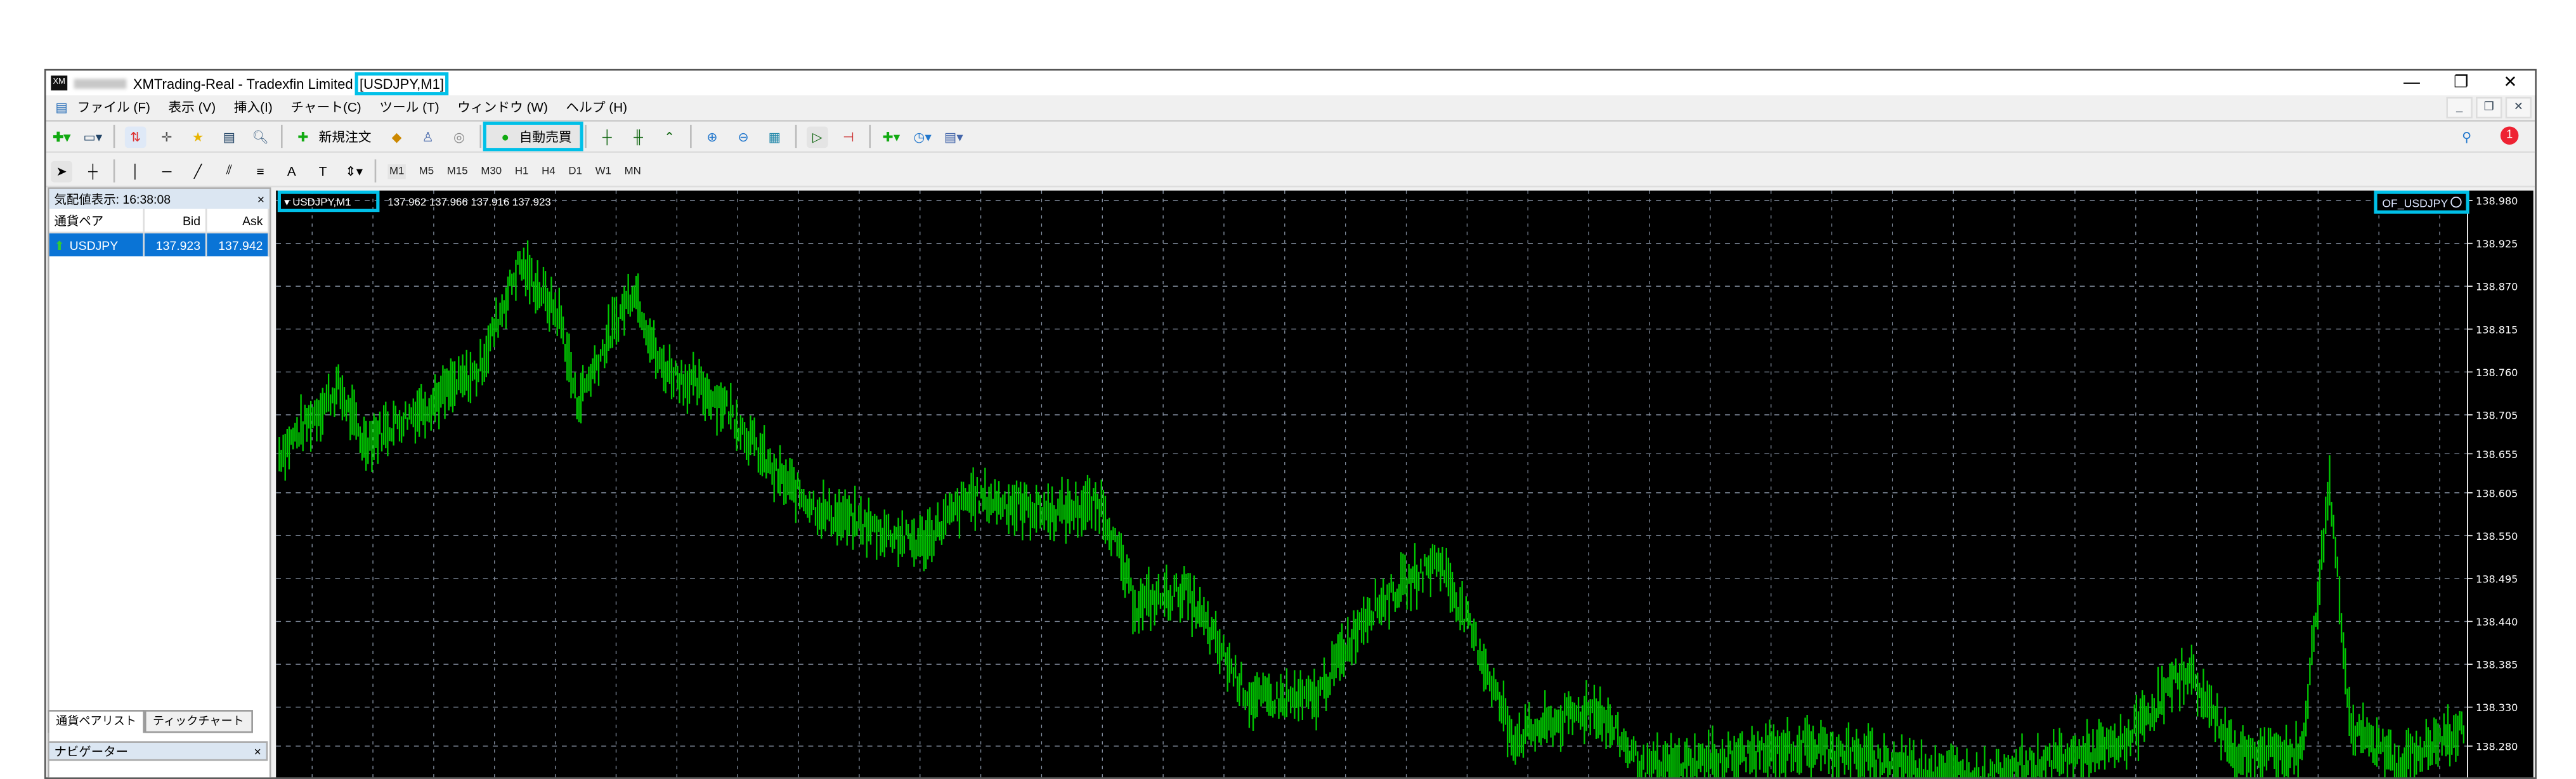 The image size is (2576, 779). I want to click on navigator-header: ナビゲーター ×, so click(158, 751).